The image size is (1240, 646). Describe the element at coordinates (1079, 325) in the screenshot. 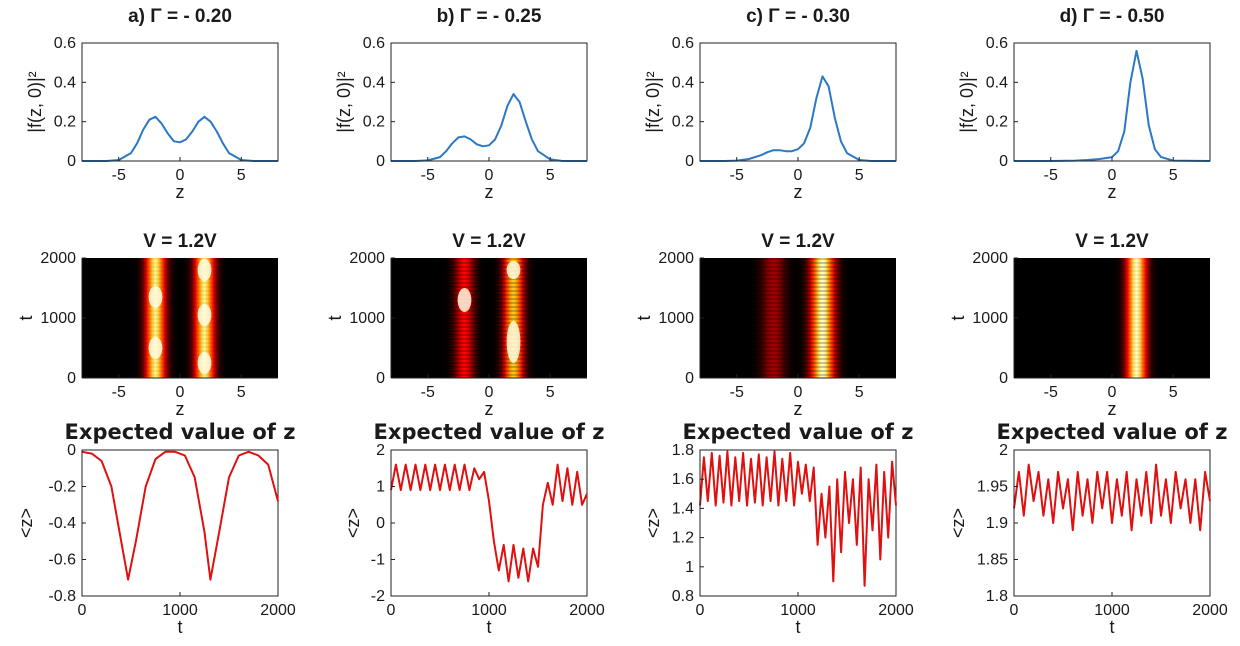

I see `panel-evolution-d: V = 1.2V -5 0 5 0 1000 2000 z t` at that location.